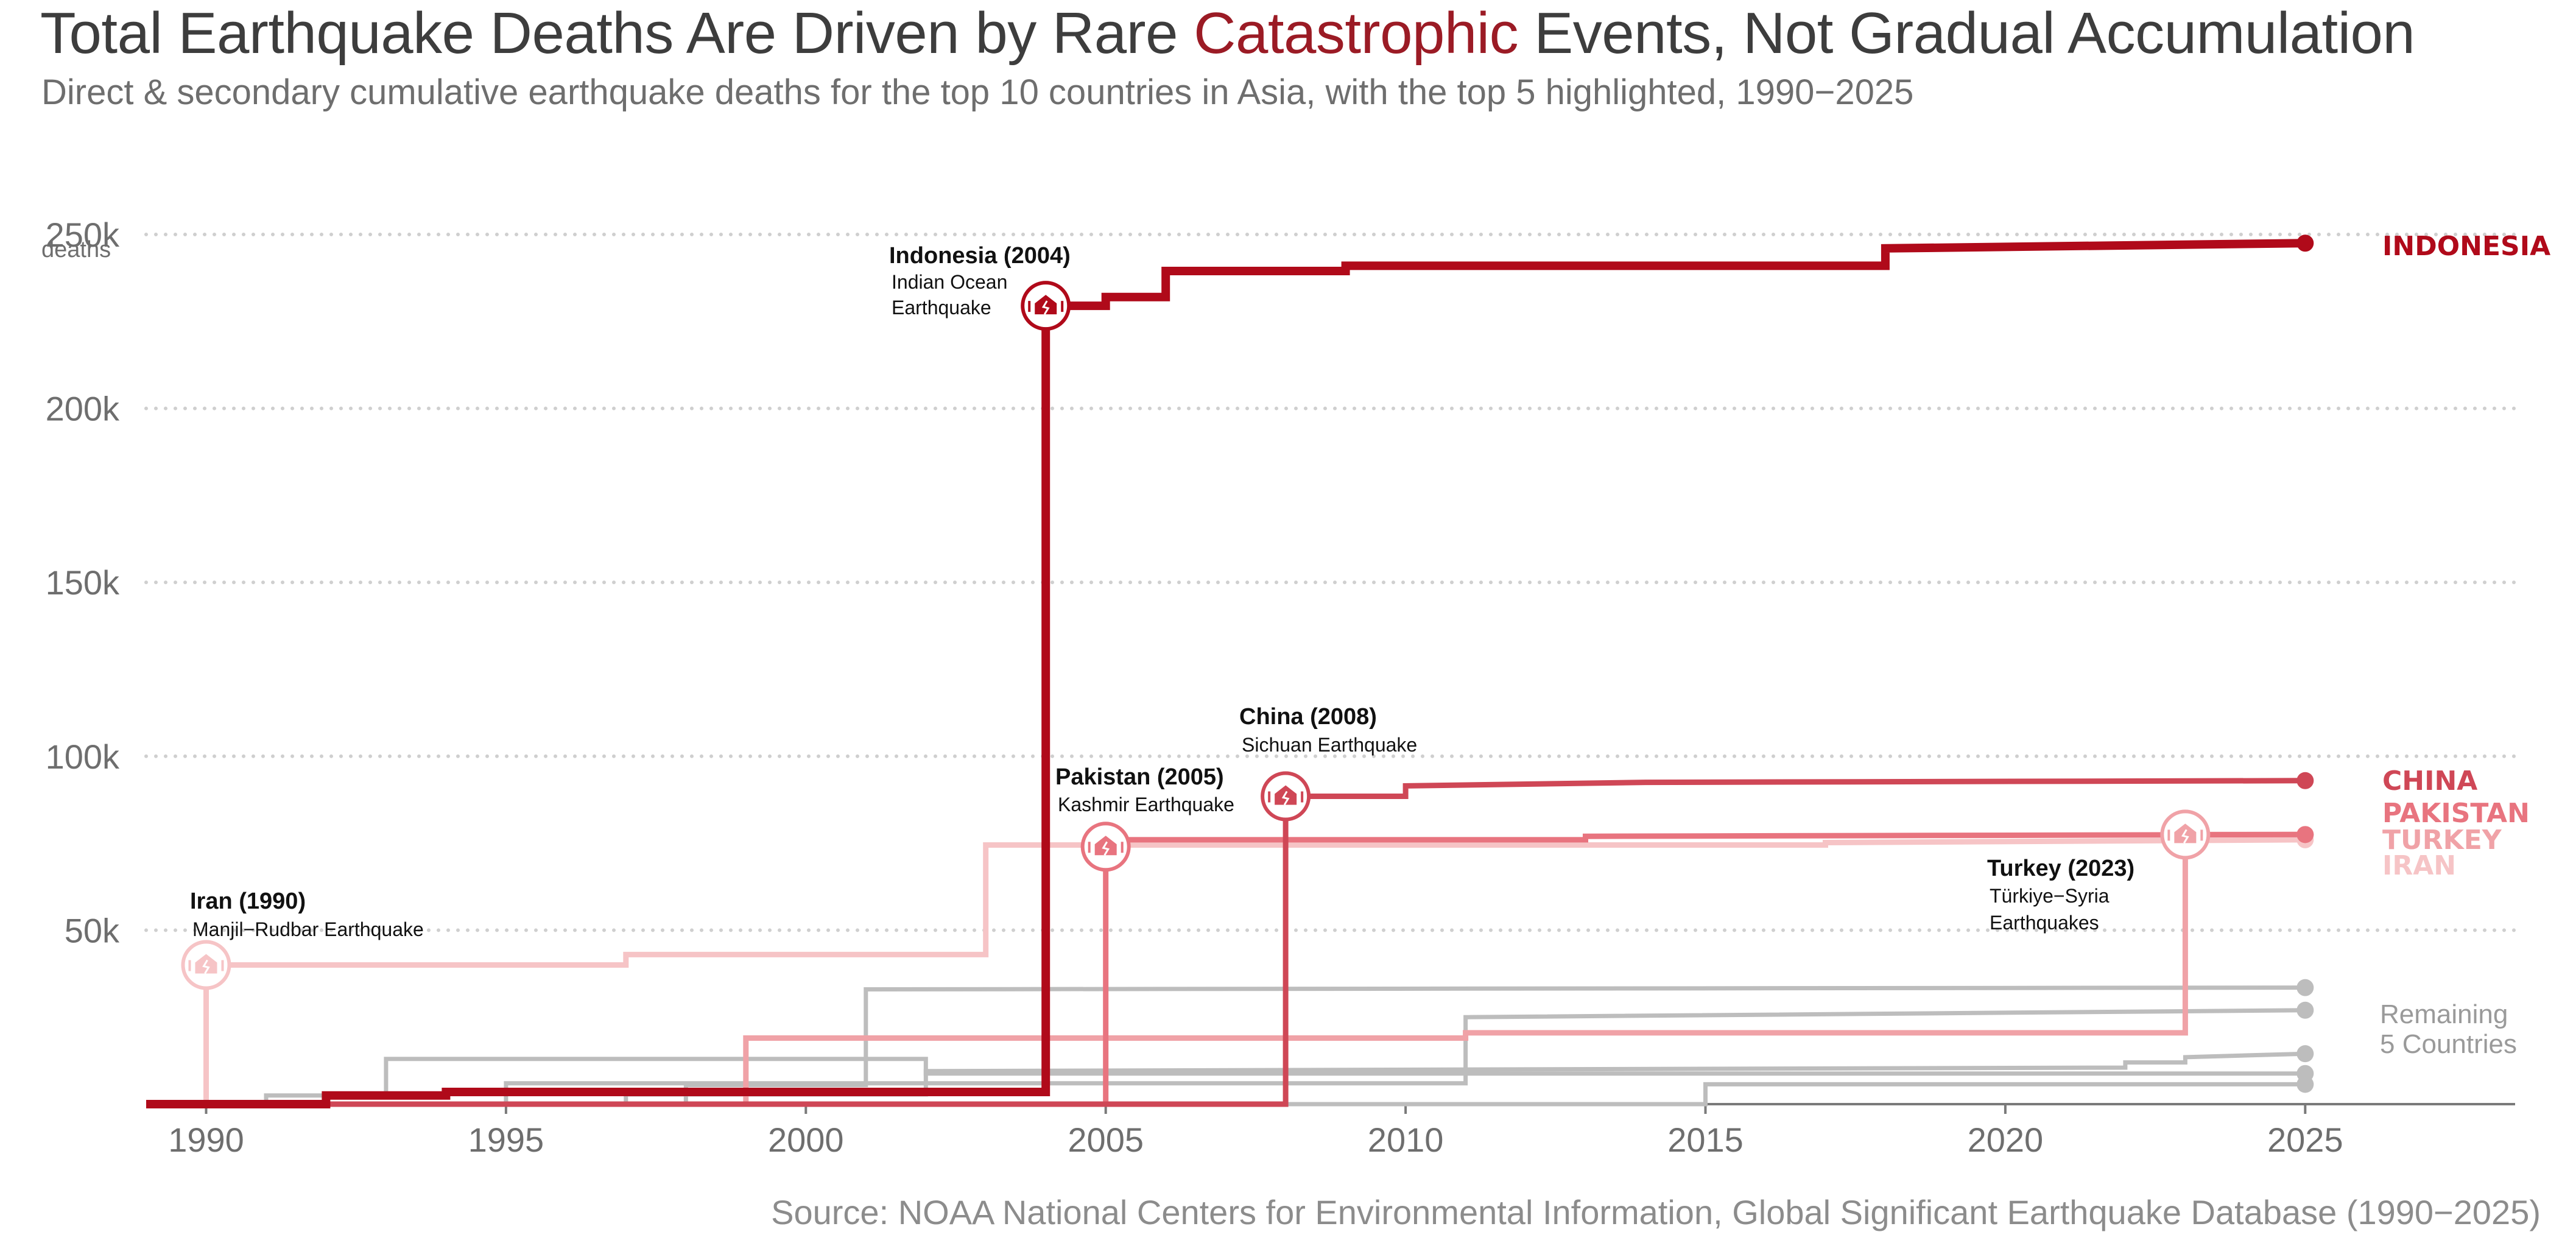  Describe the element at coordinates (2305, 243) in the screenshot. I see `series-endpoint-indonesia` at that location.